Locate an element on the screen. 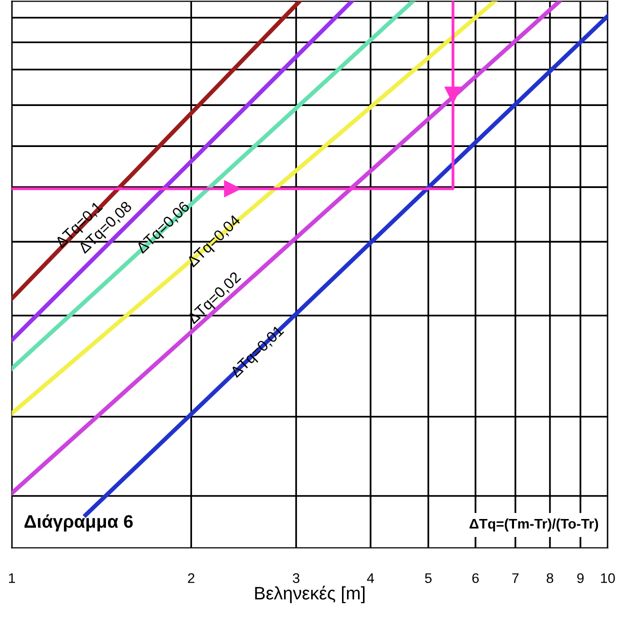 This screenshot has width=622, height=640. x-tick-label: 5 is located at coordinates (428, 578).